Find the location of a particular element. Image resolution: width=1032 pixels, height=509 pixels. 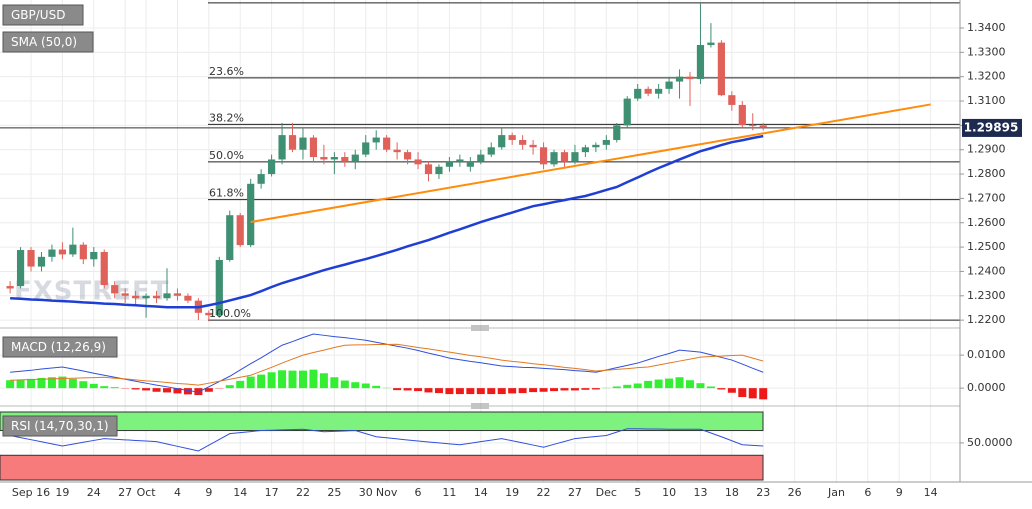

legend-sma: SMA (50,0) is located at coordinates (44, 42).